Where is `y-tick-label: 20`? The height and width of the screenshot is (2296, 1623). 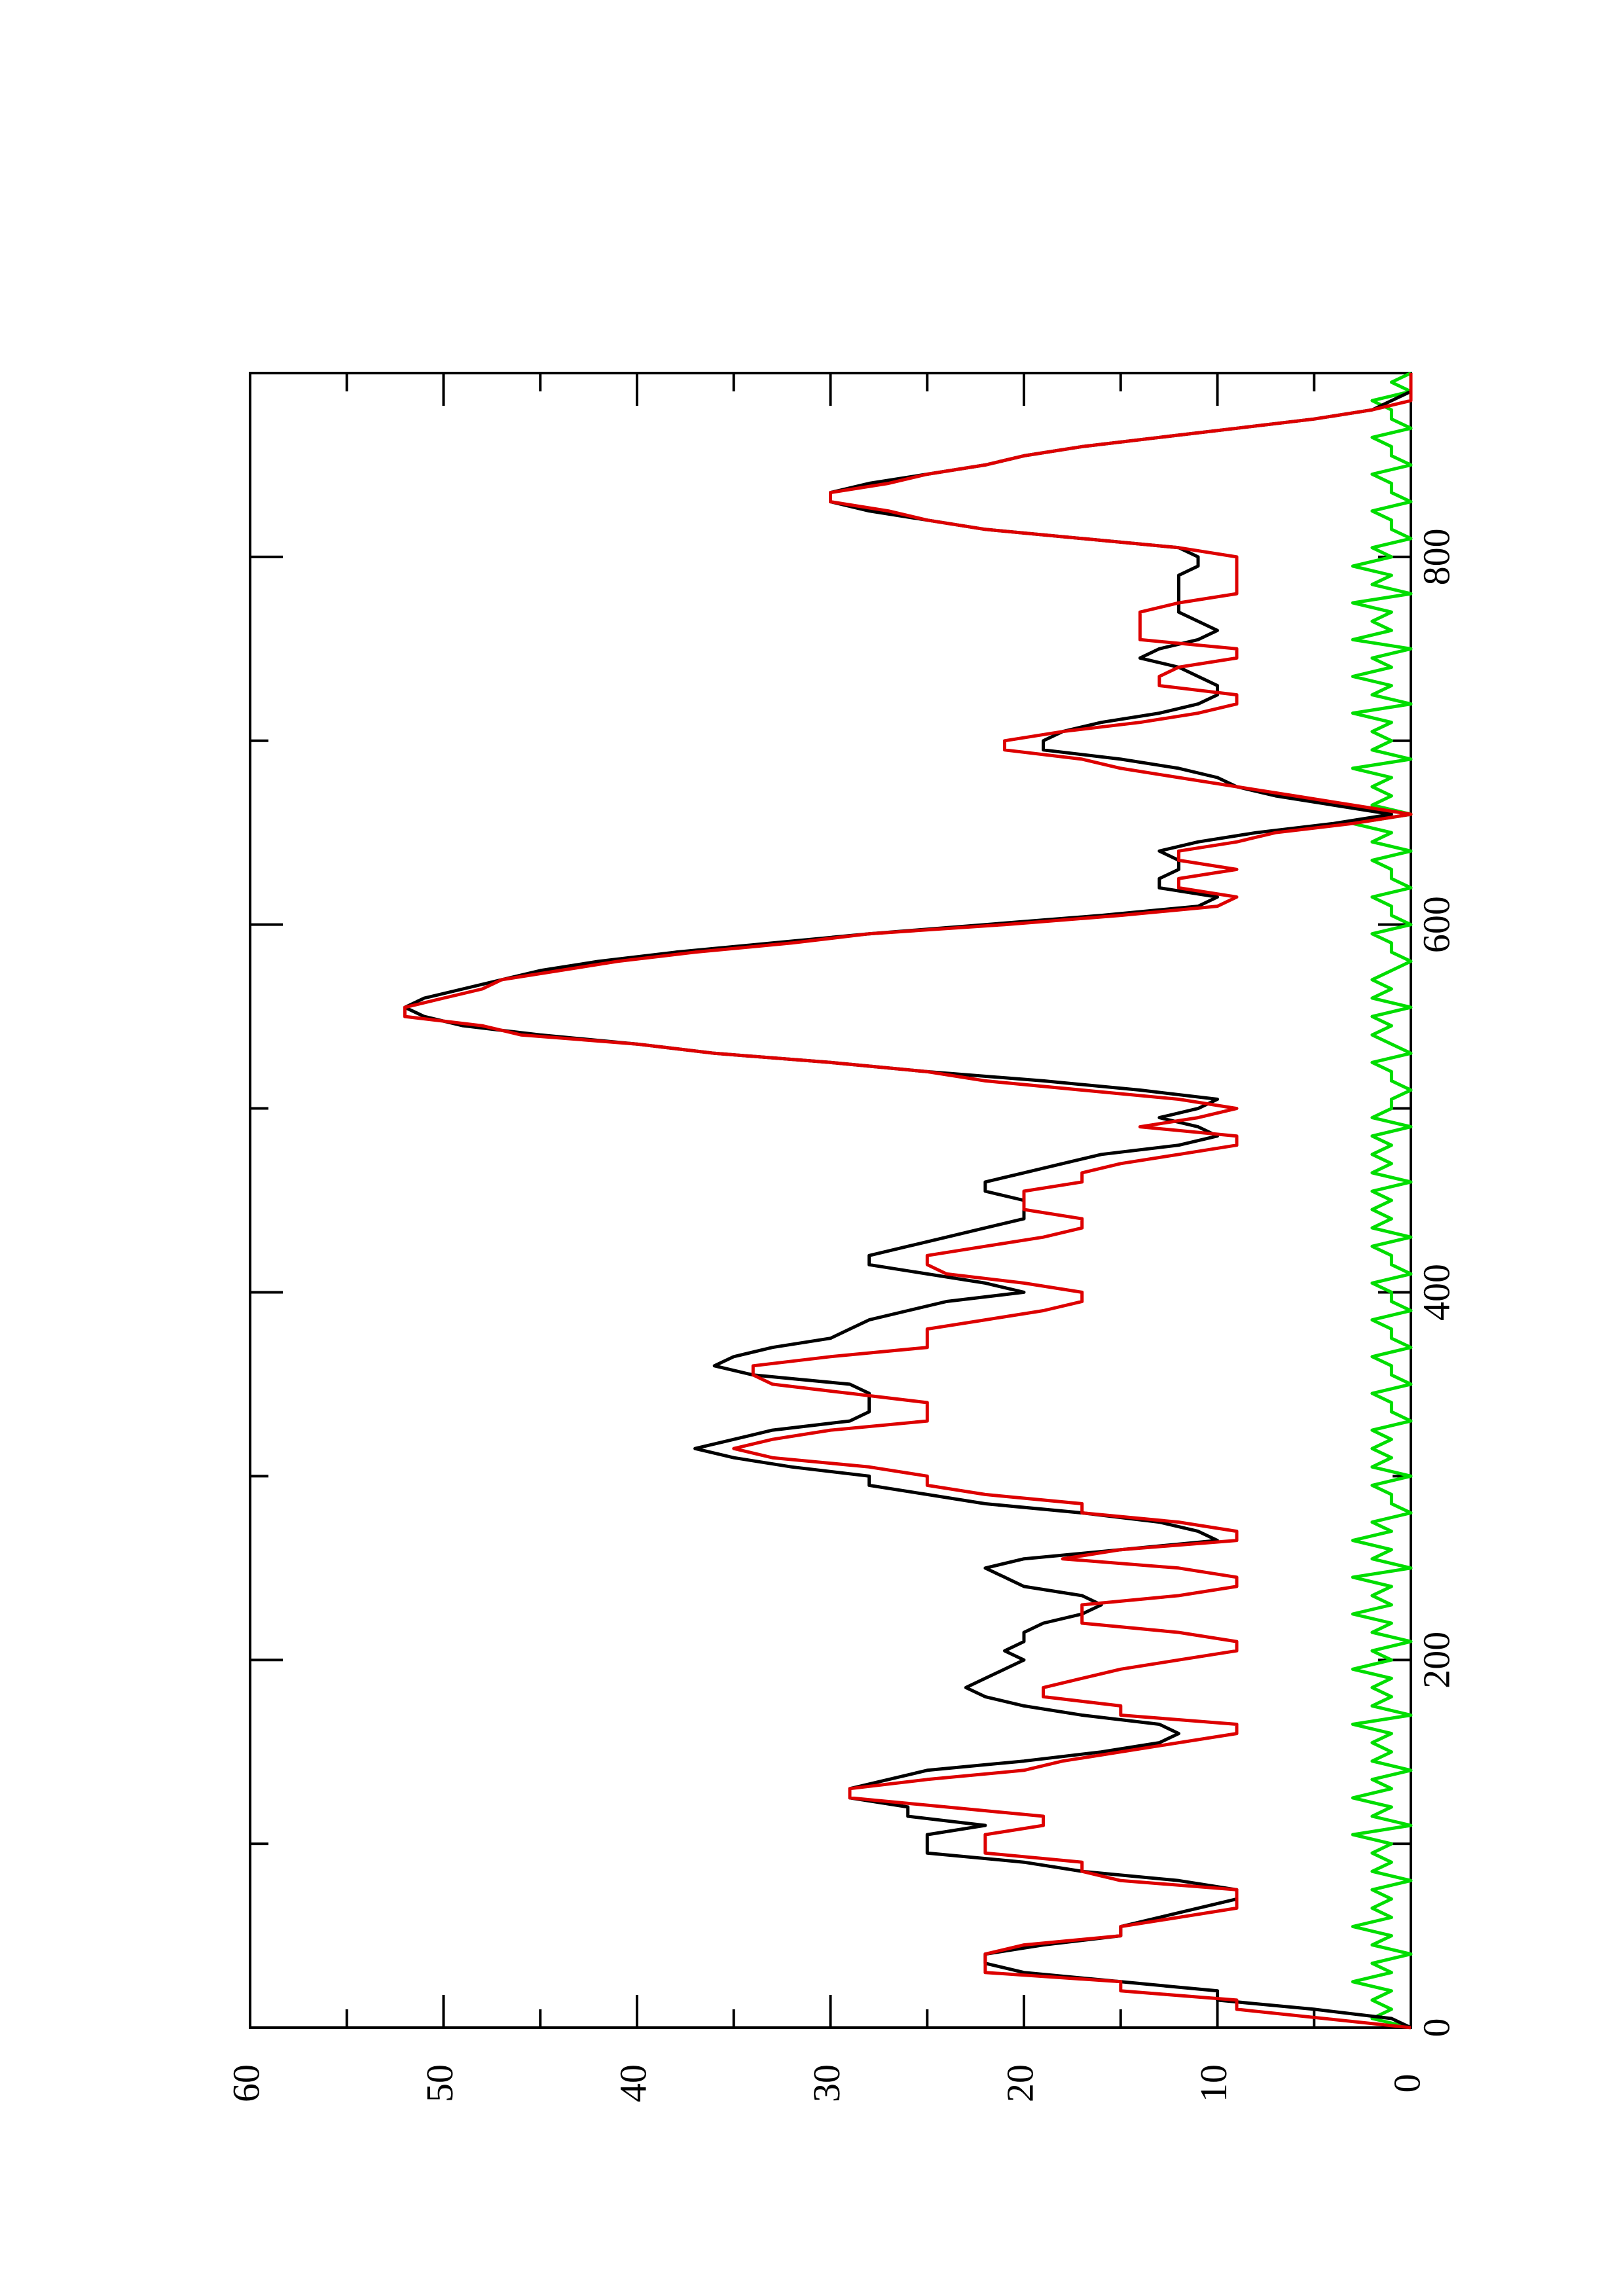
y-tick-label: 20 is located at coordinates (1019, 2083).